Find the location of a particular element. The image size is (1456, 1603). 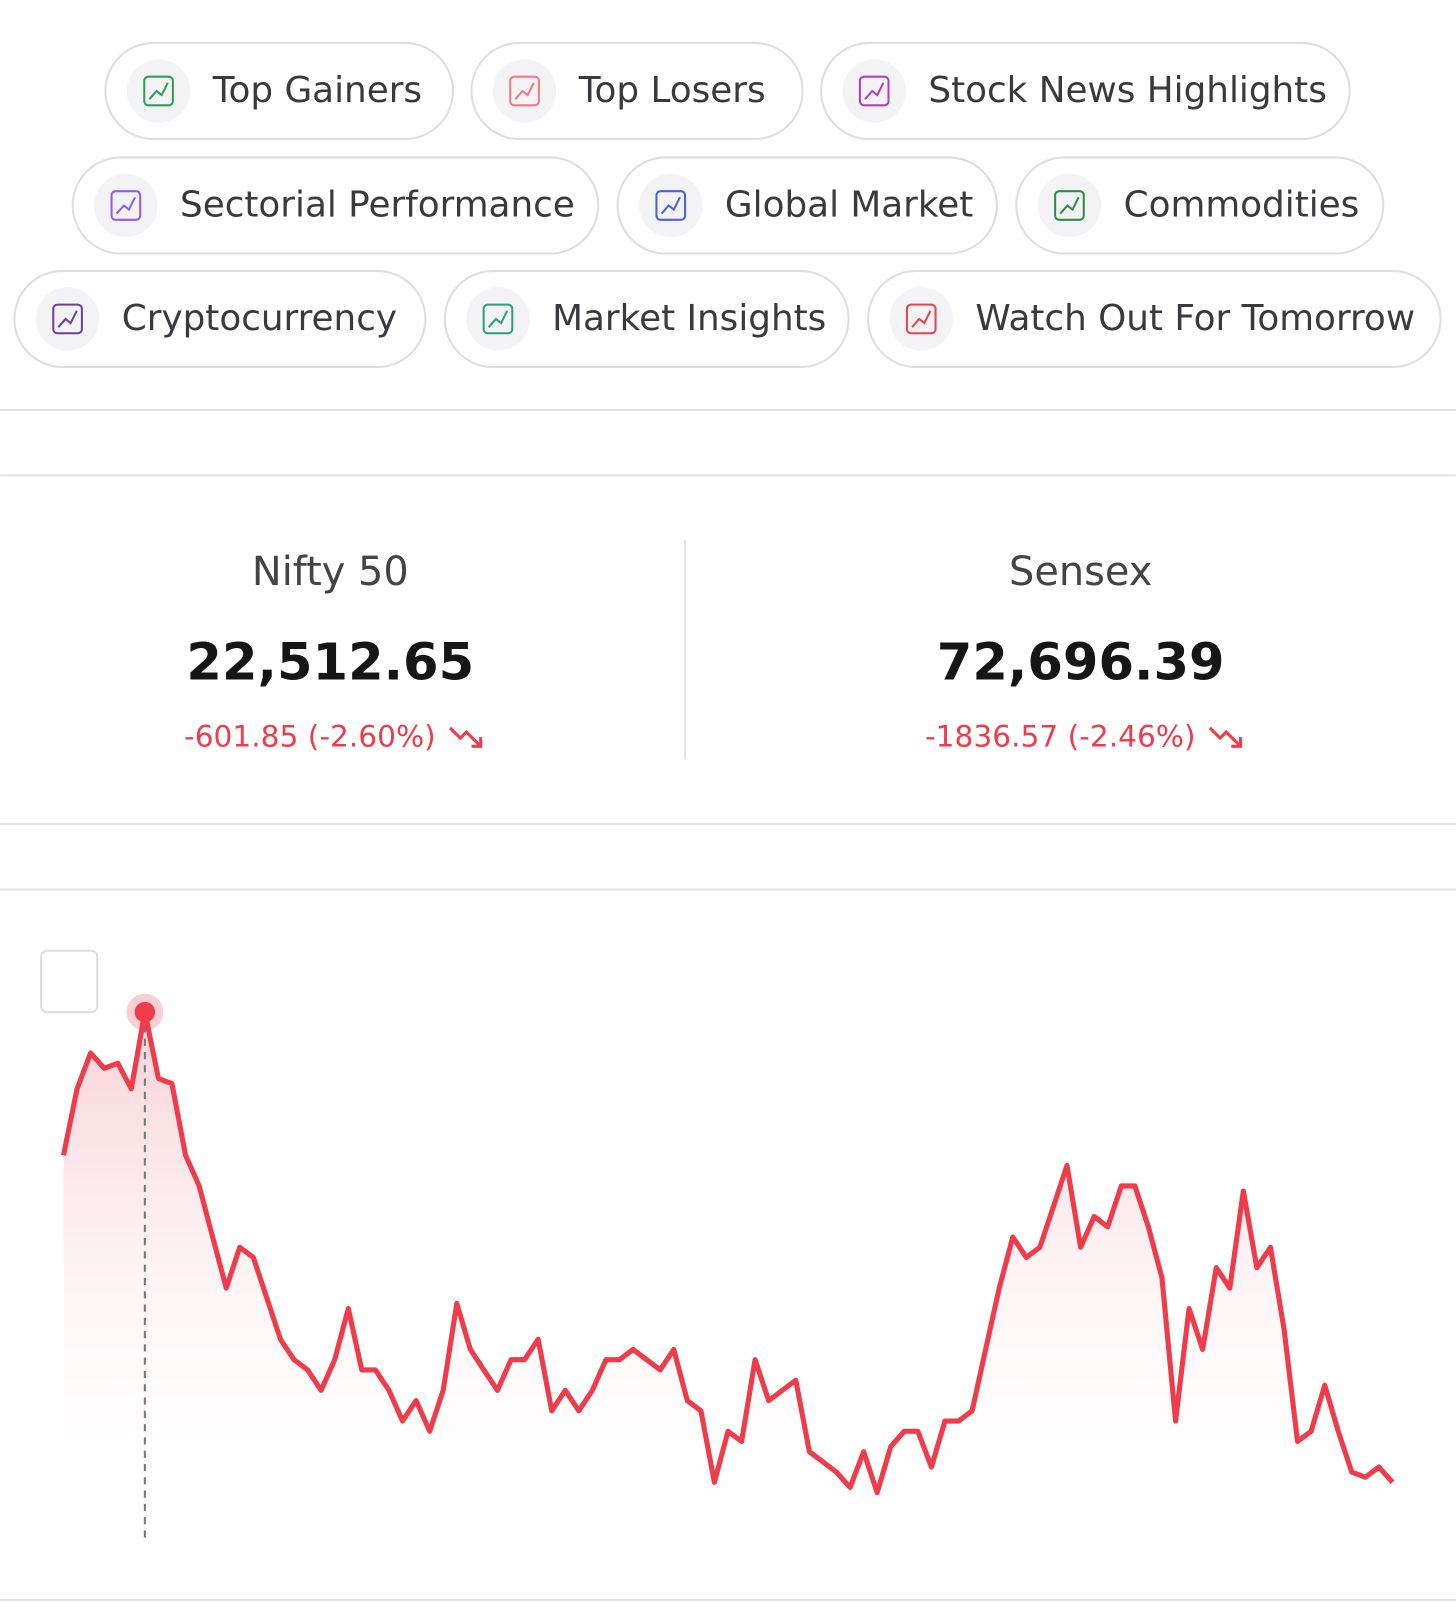

index-change: -1836.57 (-2.46%) is located at coordinates (1060, 736).